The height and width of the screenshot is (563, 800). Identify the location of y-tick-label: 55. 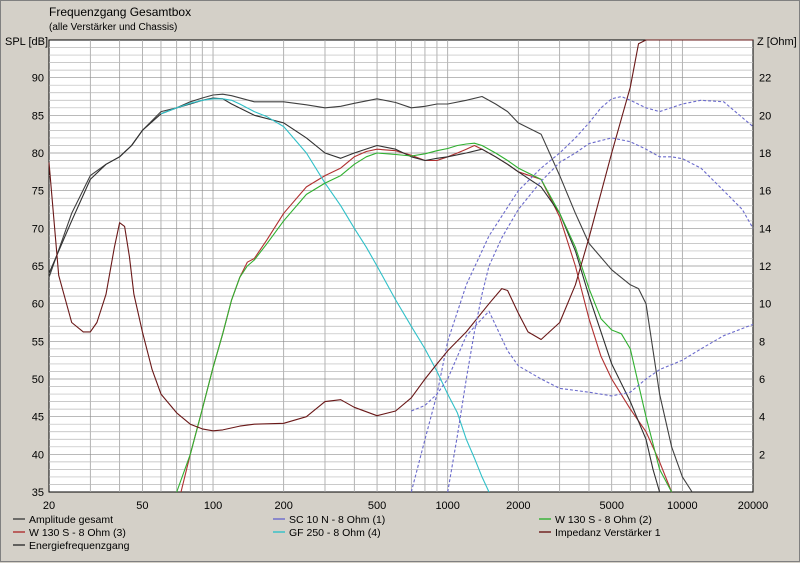
(38, 342).